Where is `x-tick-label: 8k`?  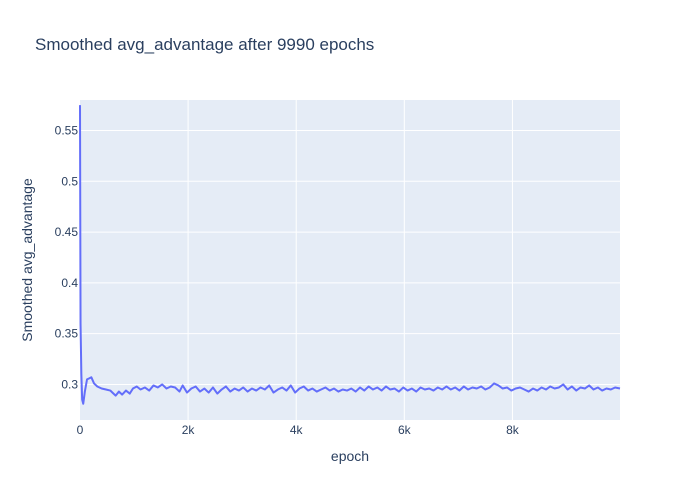
x-tick-label: 8k is located at coordinates (513, 430).